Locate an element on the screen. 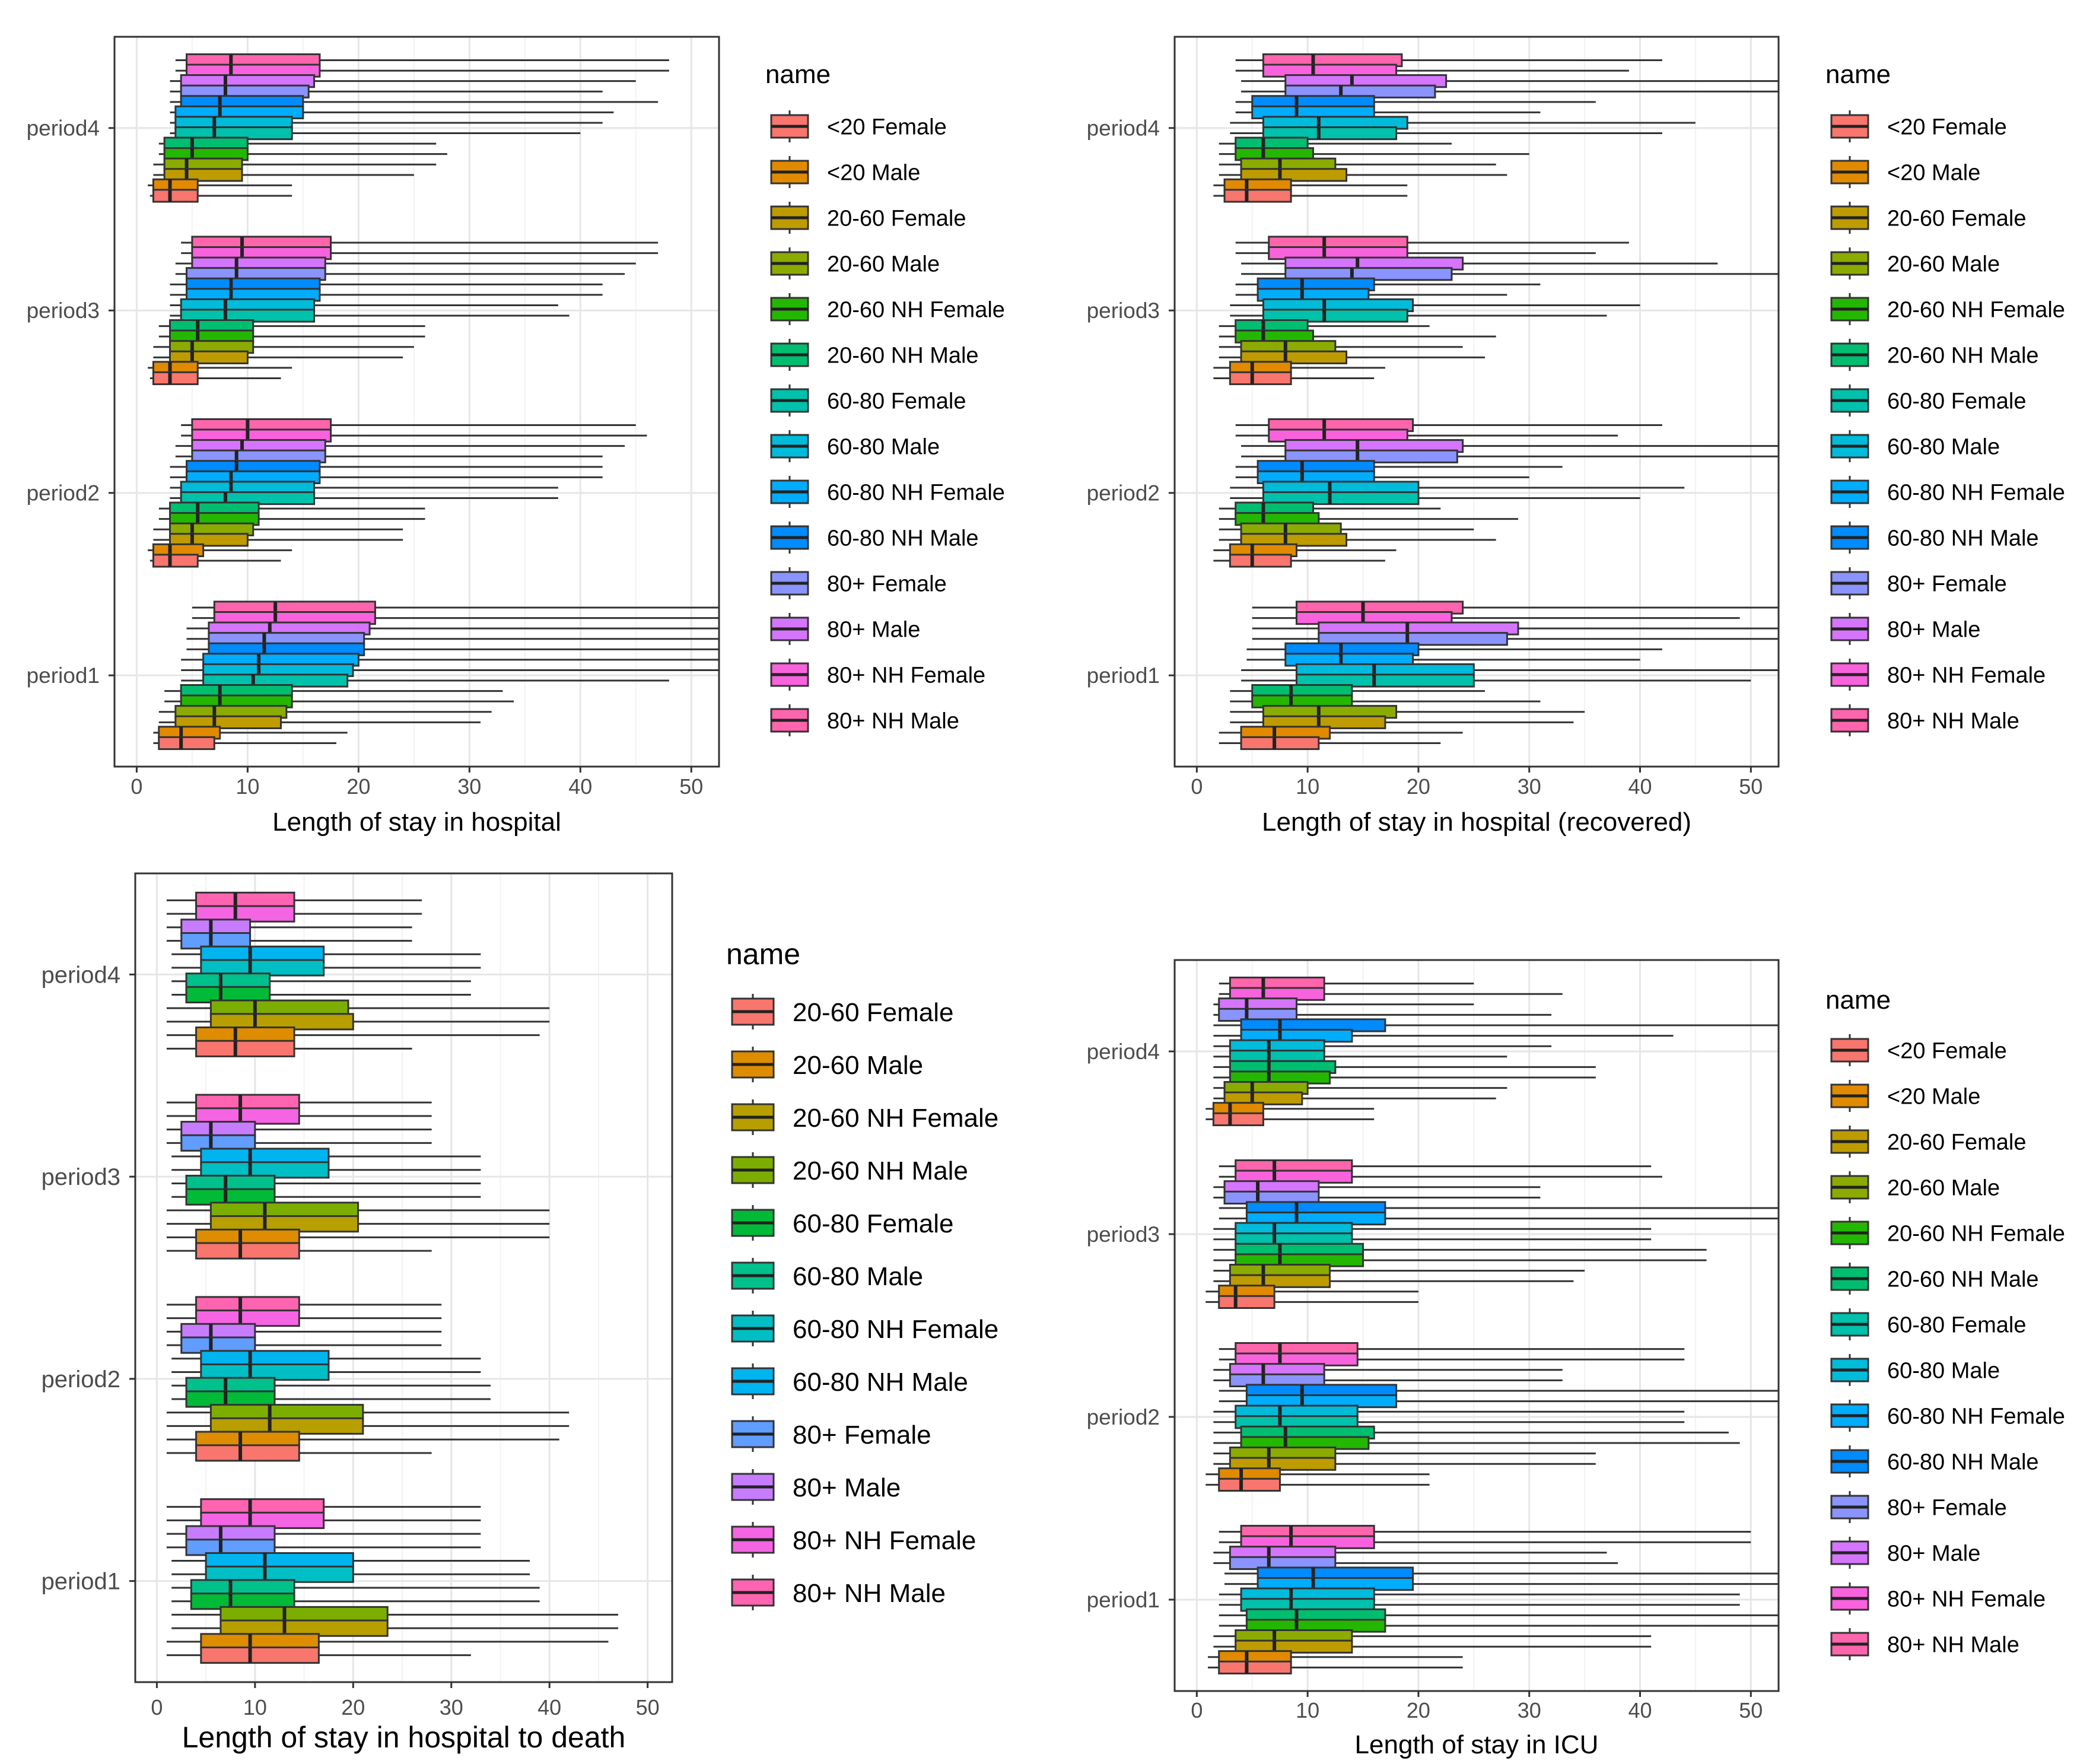 Image resolution: width=2093 pixels, height=1764 pixels. box-group-period2 is located at coordinates (1492, 1417).